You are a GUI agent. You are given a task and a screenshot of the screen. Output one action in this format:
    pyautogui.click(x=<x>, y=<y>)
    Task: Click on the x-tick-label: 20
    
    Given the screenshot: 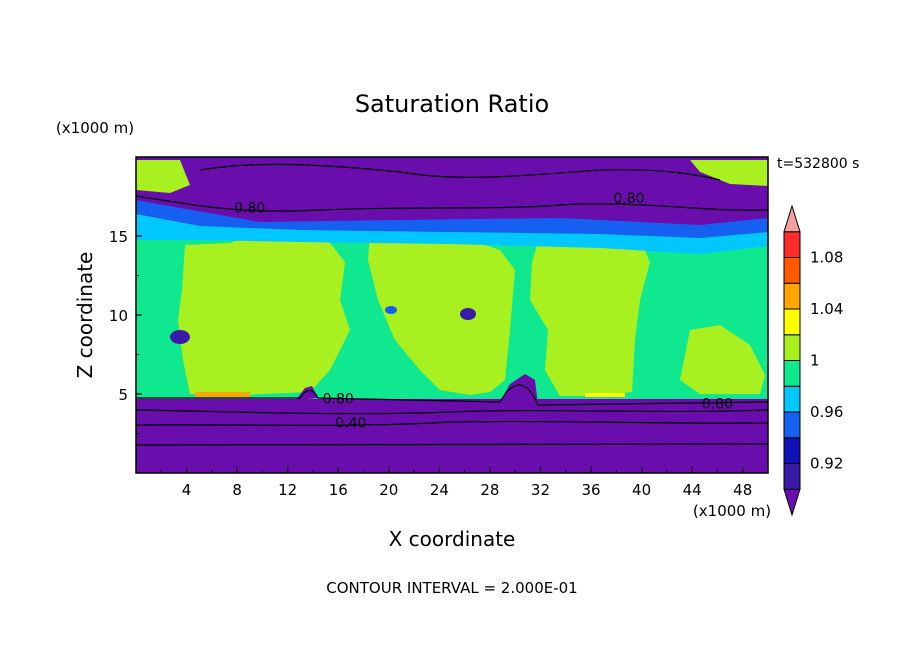 What is the action you would take?
    pyautogui.click(x=388, y=490)
    